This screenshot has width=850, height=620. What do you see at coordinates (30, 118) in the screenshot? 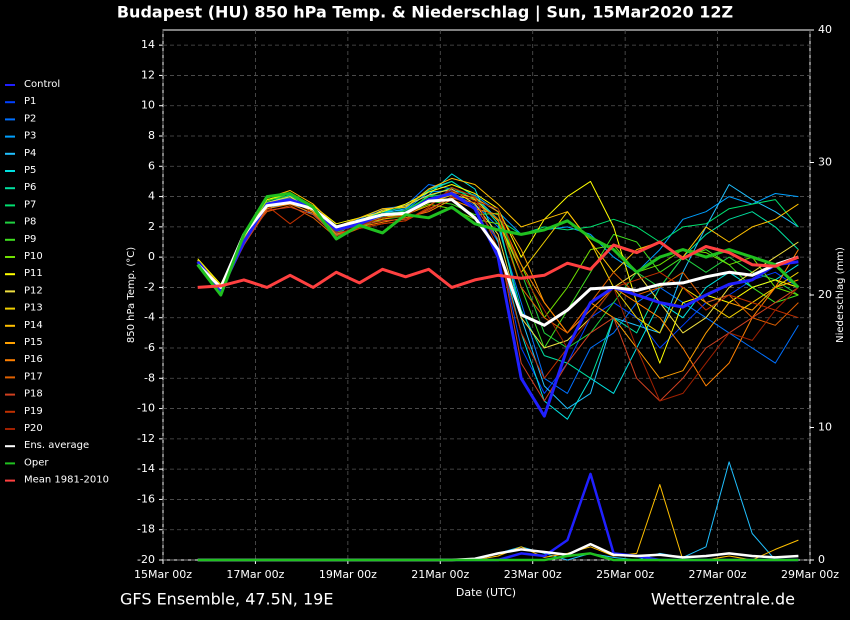
I see `legend-label: P2` at bounding box center [30, 118].